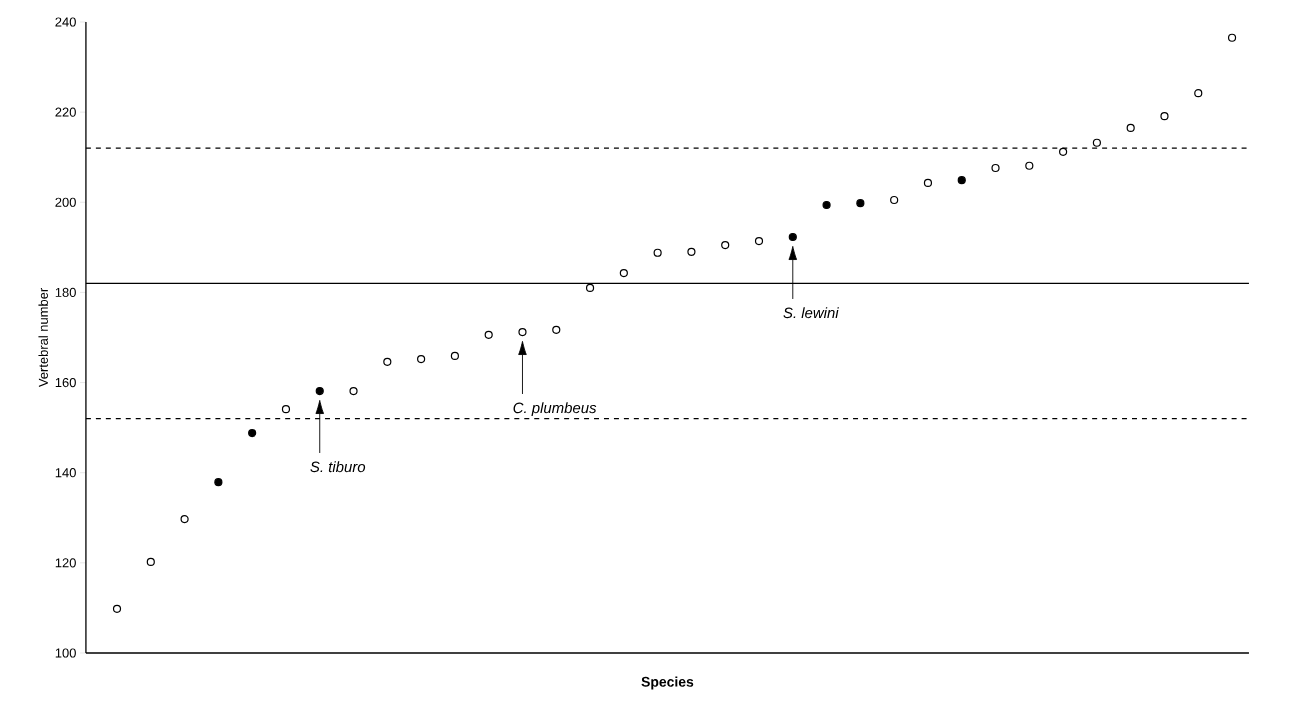  Describe the element at coordinates (65, 382) in the screenshot. I see `y-tick-label: 160` at that location.